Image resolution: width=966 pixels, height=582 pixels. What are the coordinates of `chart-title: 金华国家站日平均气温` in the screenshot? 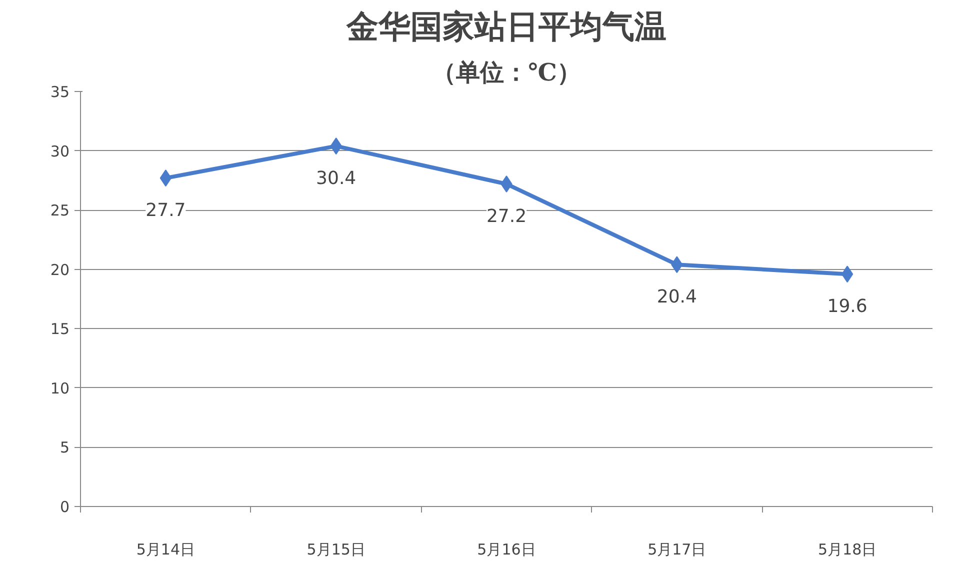 It's located at (506, 27).